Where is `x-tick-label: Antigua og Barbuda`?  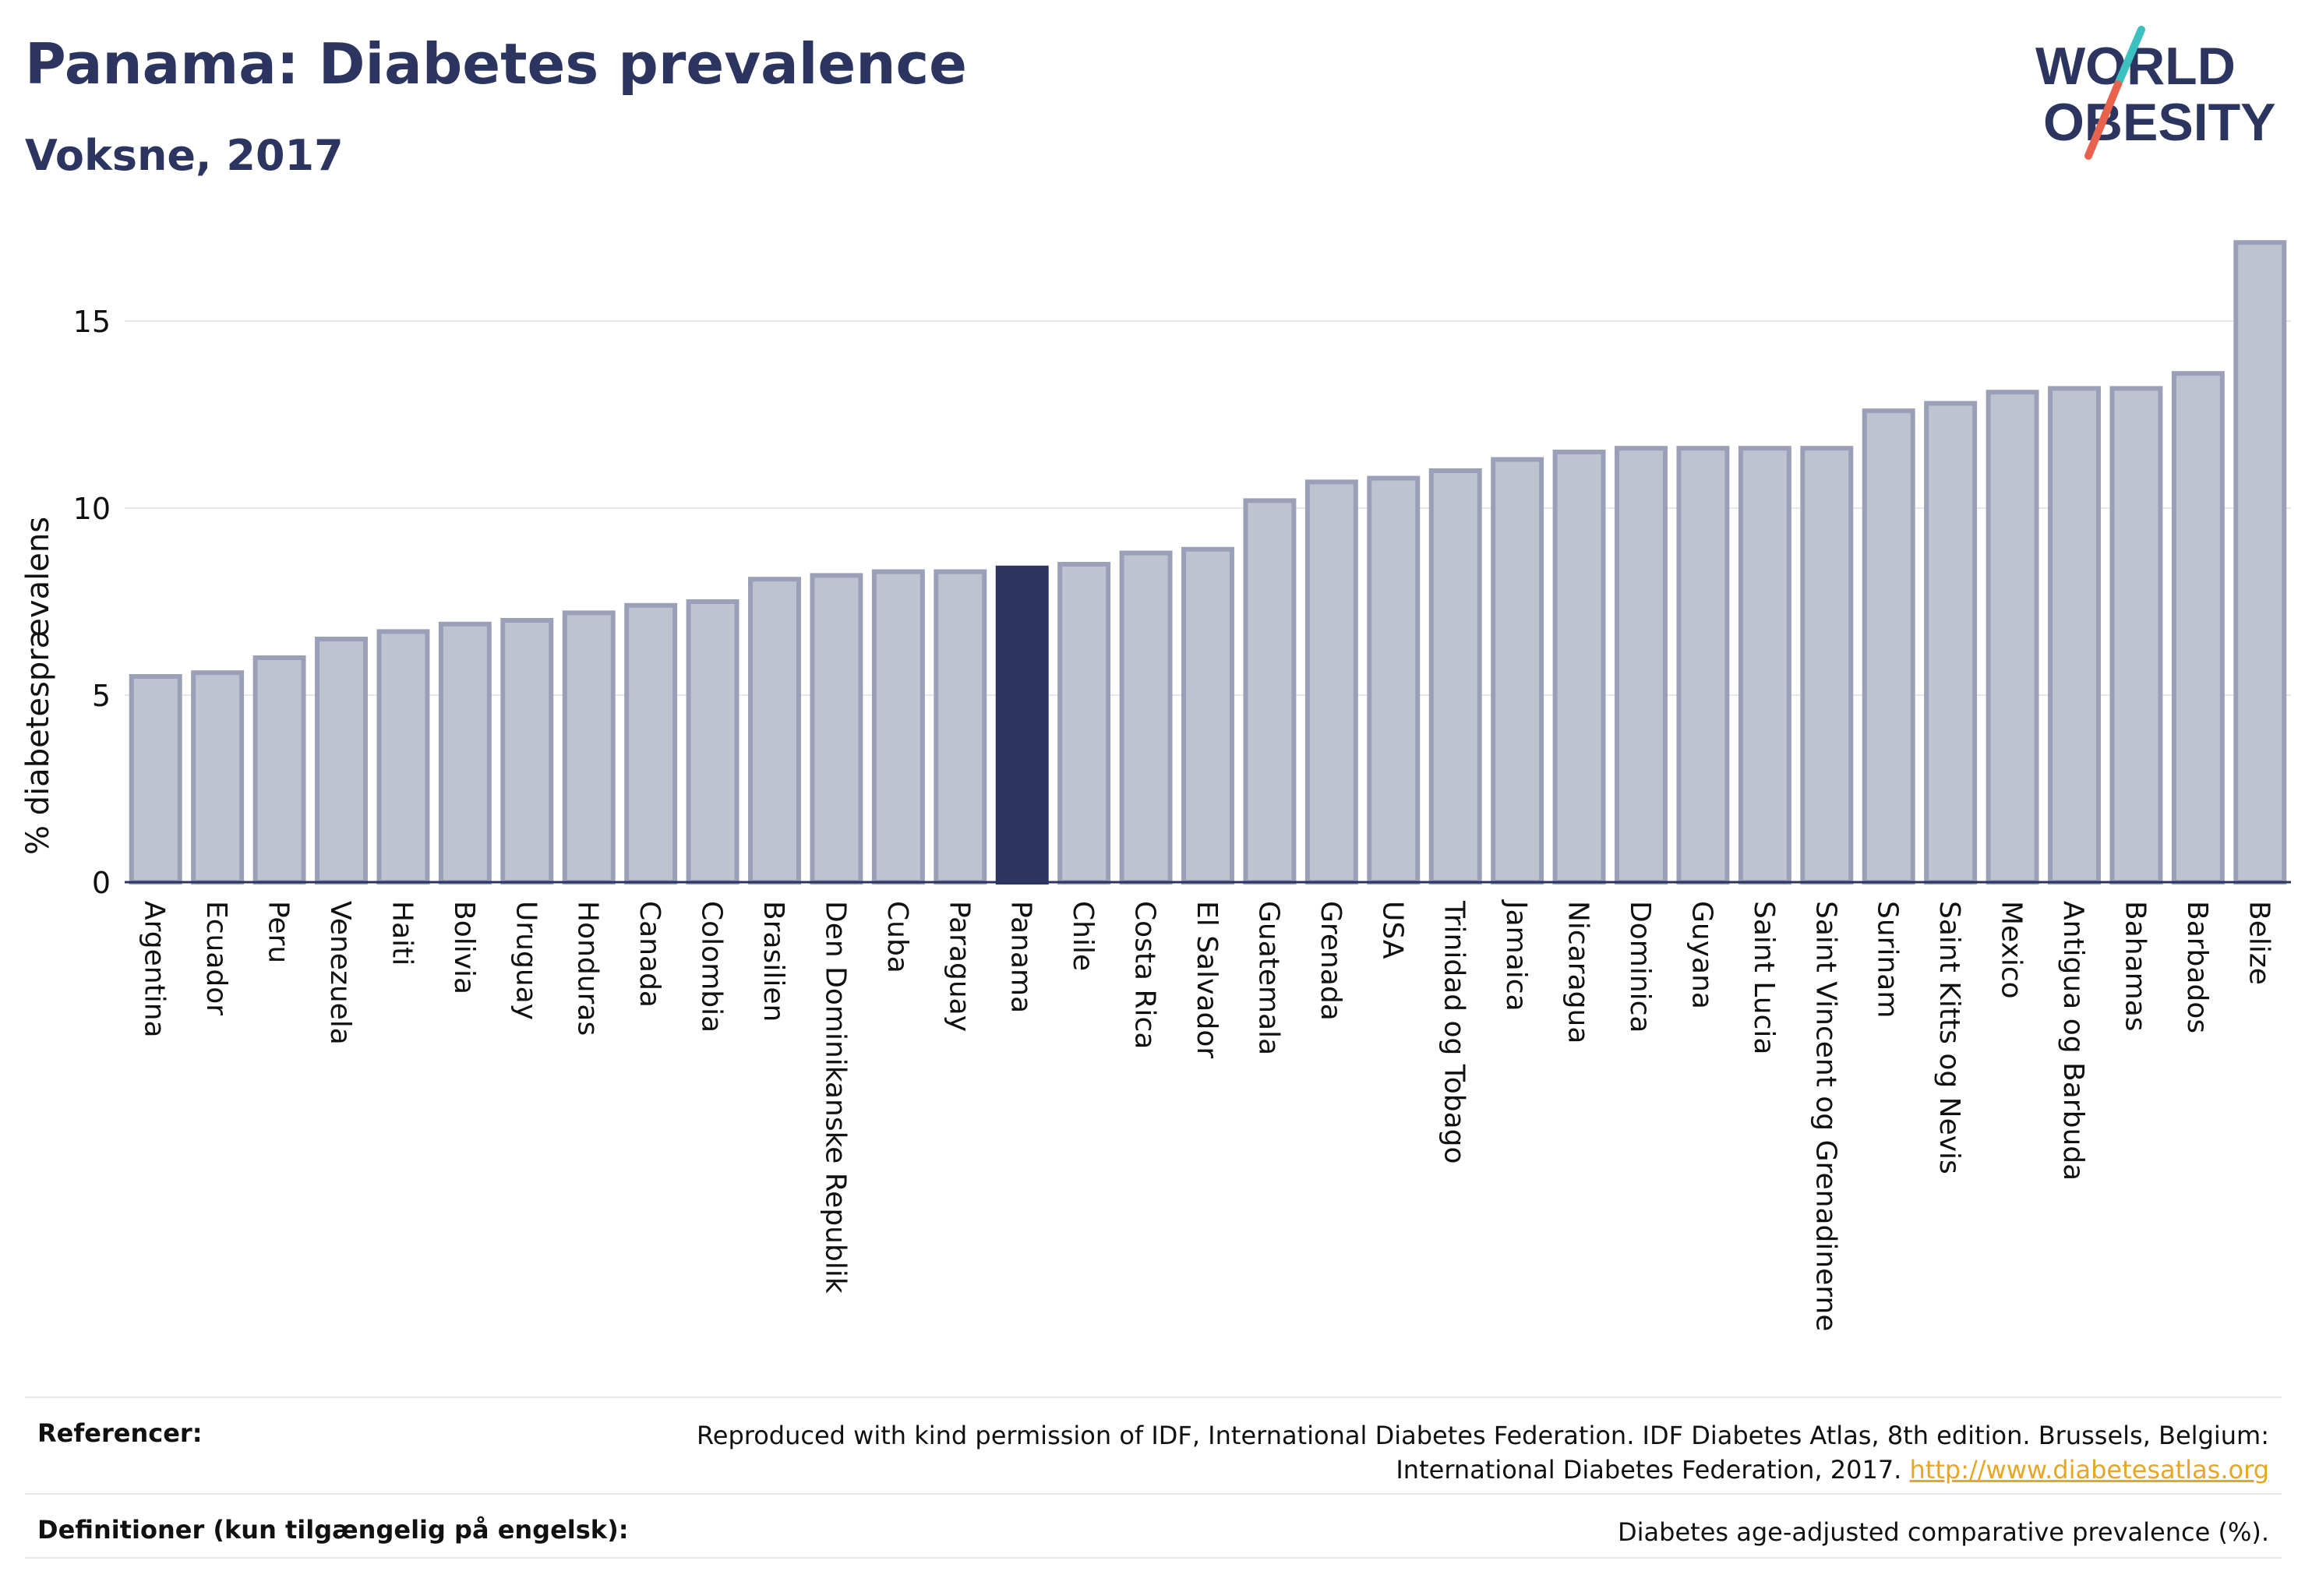
x-tick-label: Antigua og Barbuda is located at coordinates (2073, 1041).